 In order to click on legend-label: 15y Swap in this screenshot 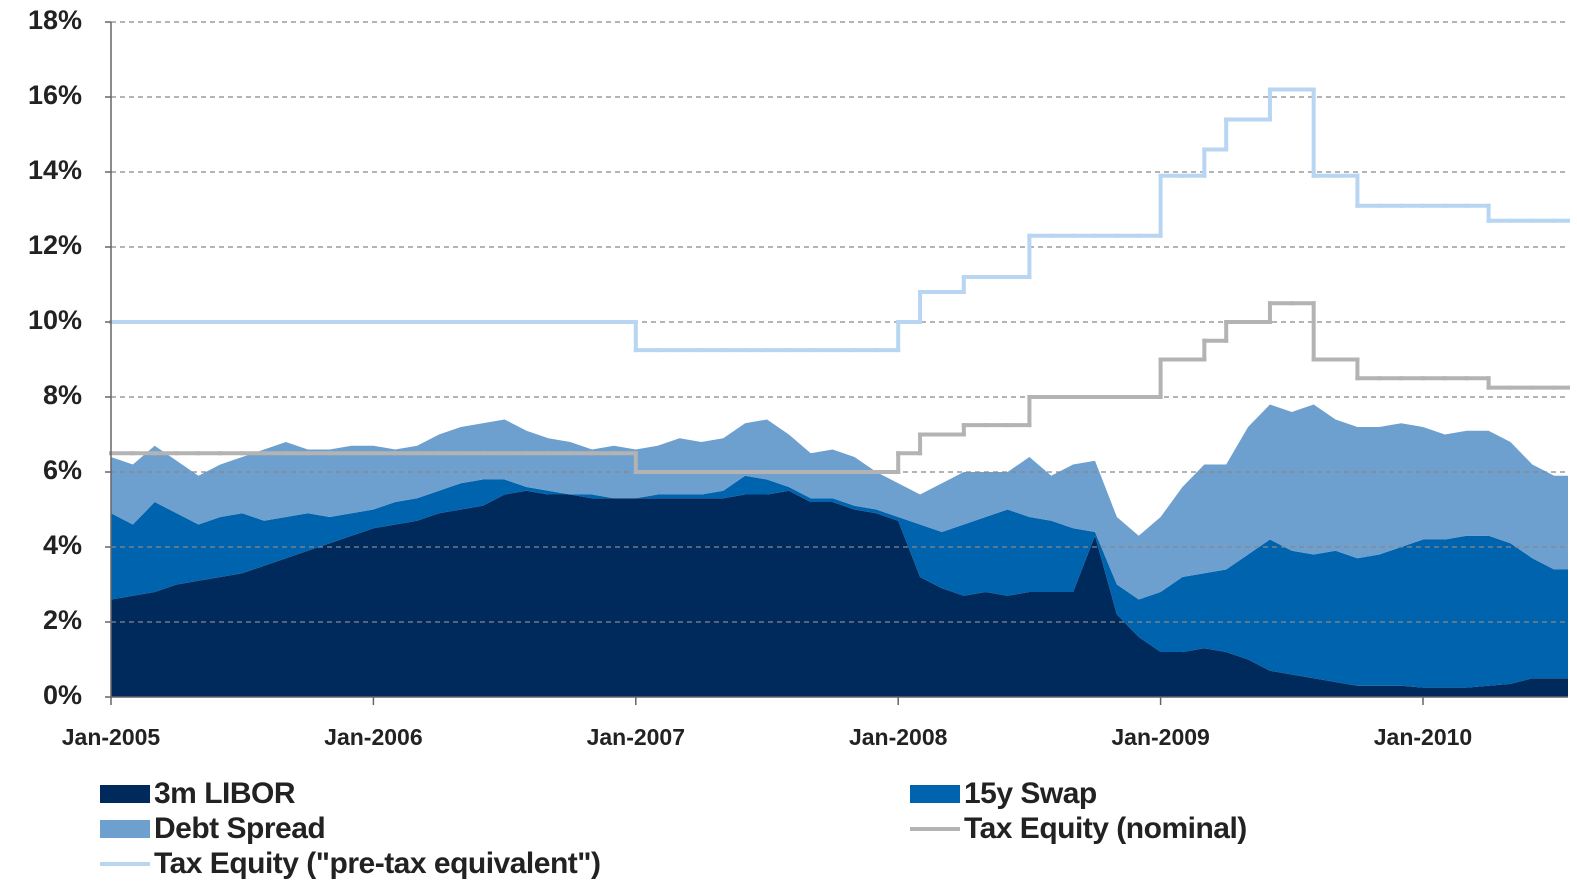, I will do `click(1030, 793)`.